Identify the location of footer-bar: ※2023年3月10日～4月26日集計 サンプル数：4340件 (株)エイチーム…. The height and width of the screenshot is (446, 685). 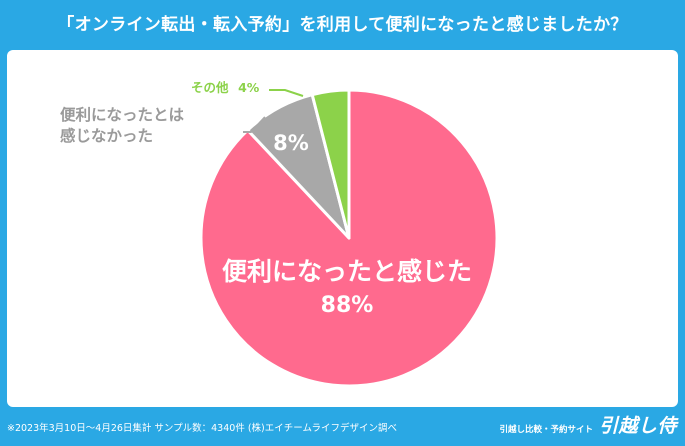
(342, 426).